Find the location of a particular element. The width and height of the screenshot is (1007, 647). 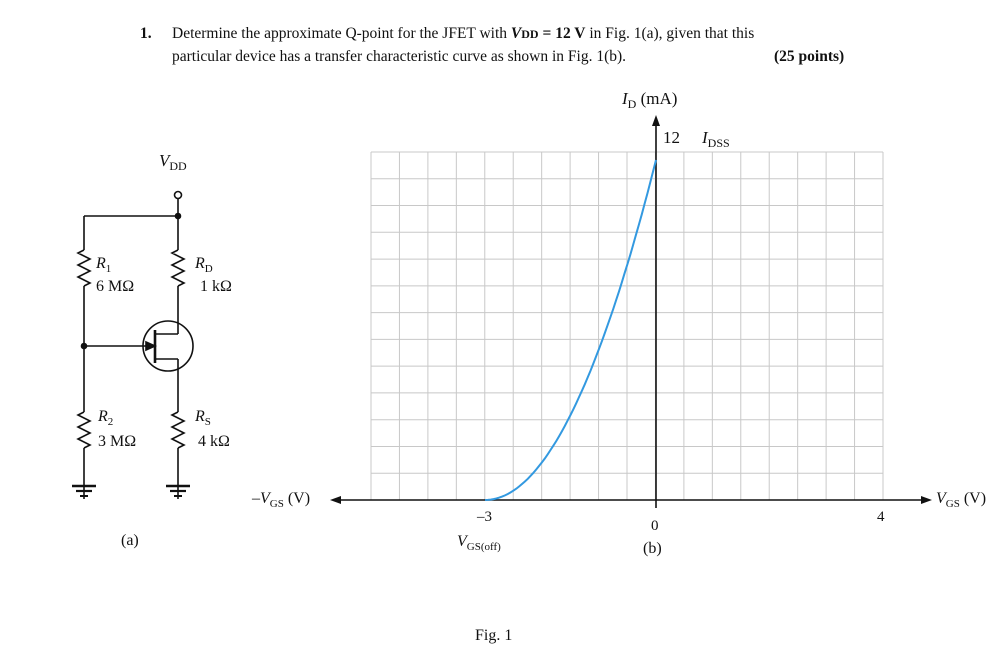

question-vdd-symbol: V is located at coordinates (516, 33).